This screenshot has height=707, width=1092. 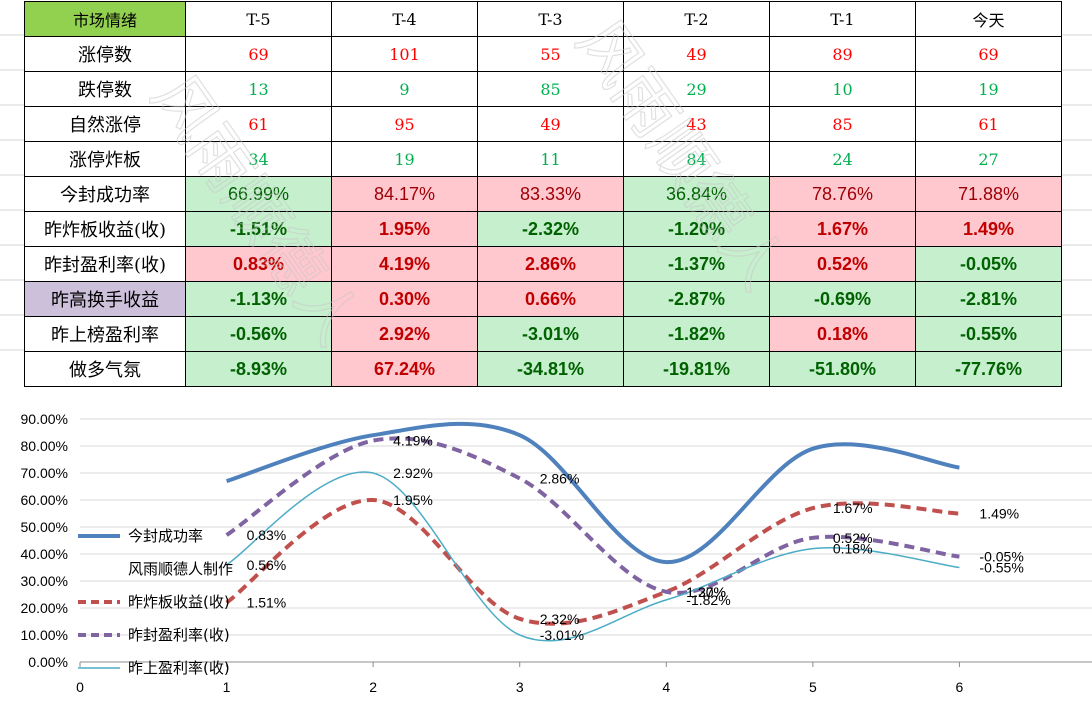 I want to click on table-cell: -77.76%, so click(x=988, y=369).